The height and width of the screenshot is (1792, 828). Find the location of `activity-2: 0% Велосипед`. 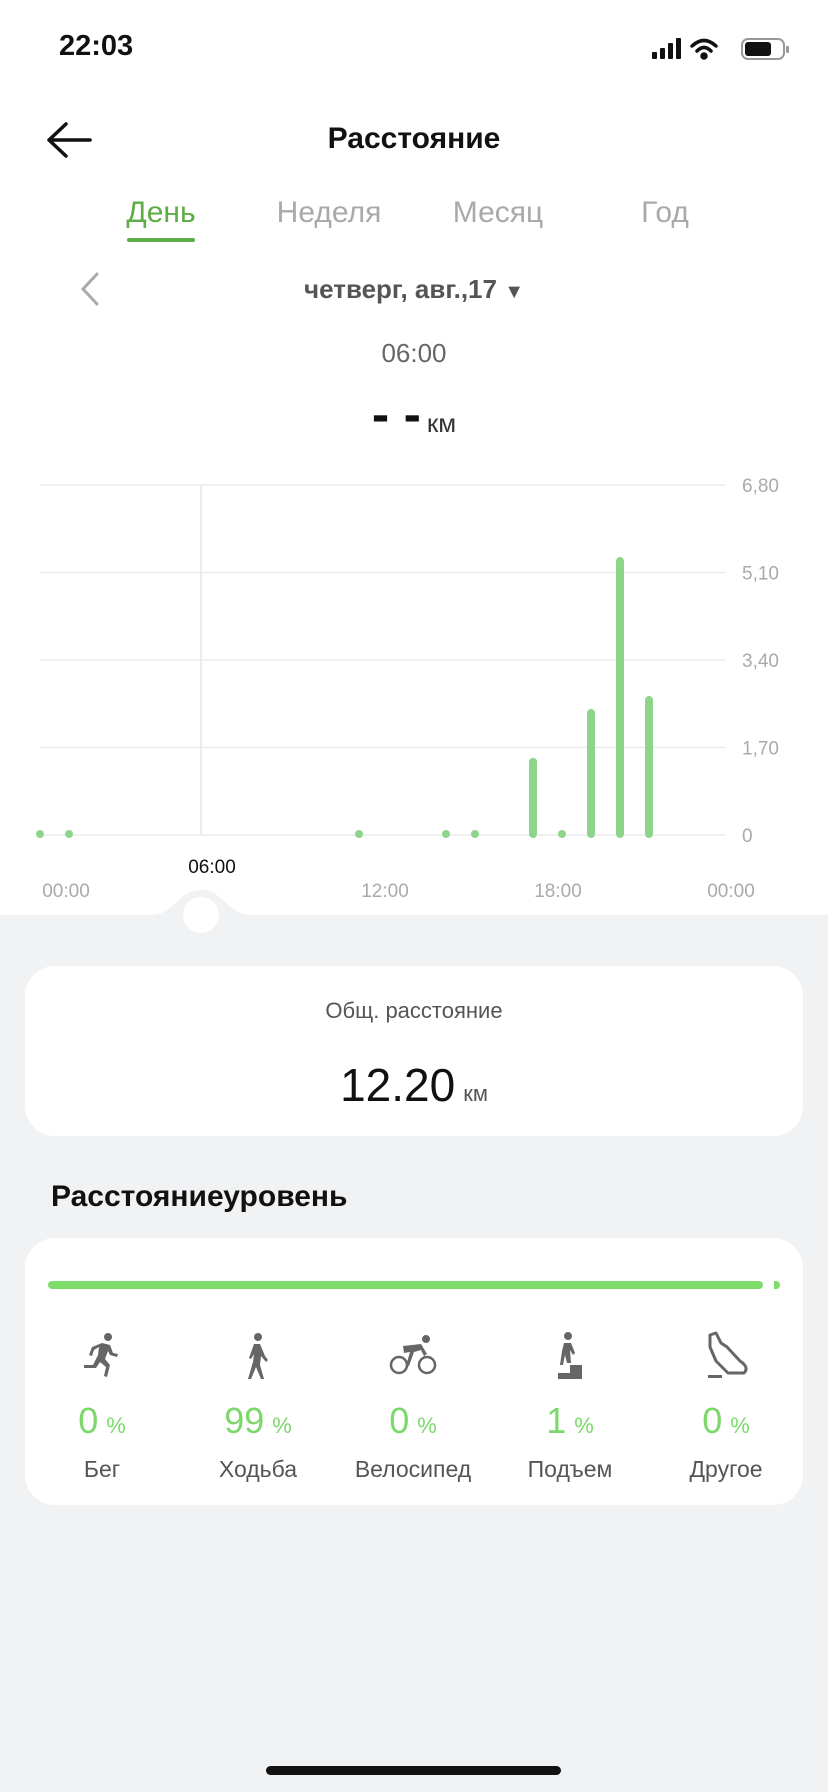

activity-2: 0% Велосипед is located at coordinates (413, 1407).